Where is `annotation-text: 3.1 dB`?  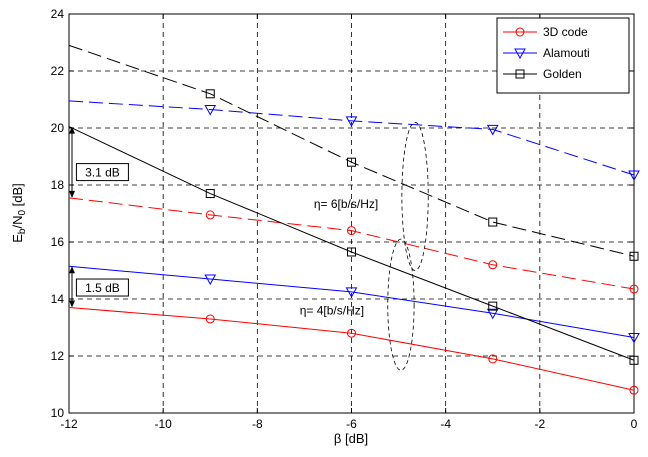
annotation-text: 3.1 dB is located at coordinates (102, 173).